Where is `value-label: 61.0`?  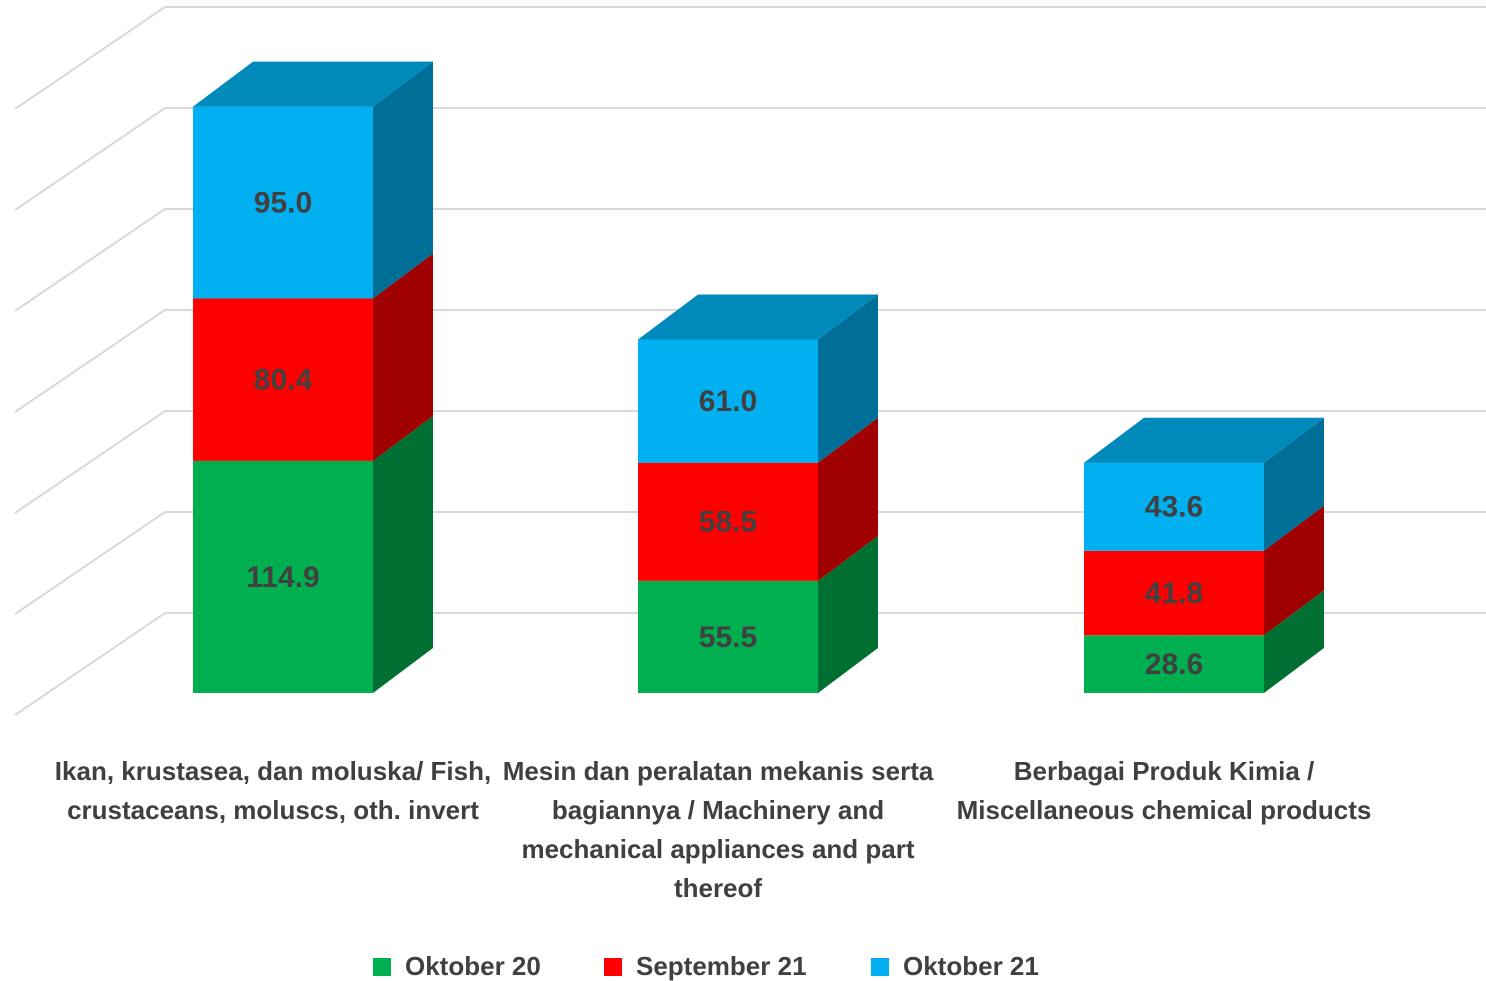
value-label: 61.0 is located at coordinates (728, 401).